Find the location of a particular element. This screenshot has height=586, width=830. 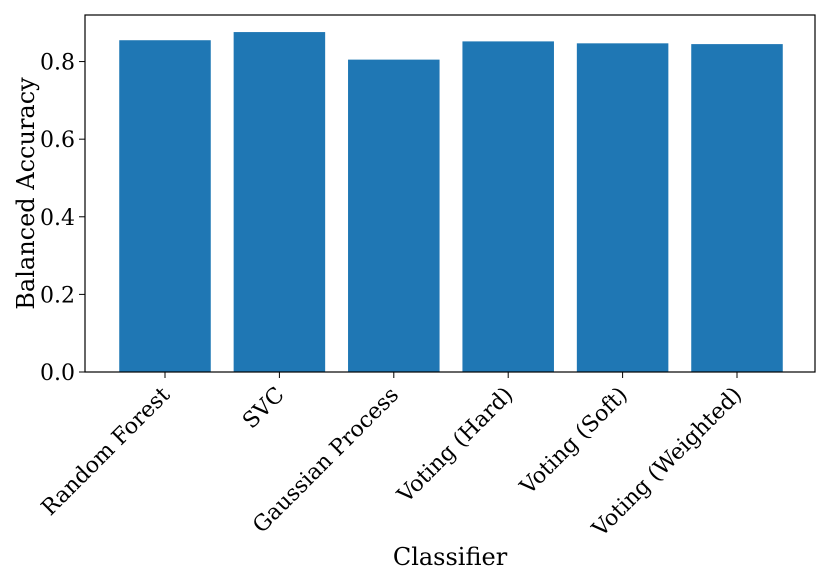

y-axis-label: Balanced Accuracy is located at coordinates (26, 193).